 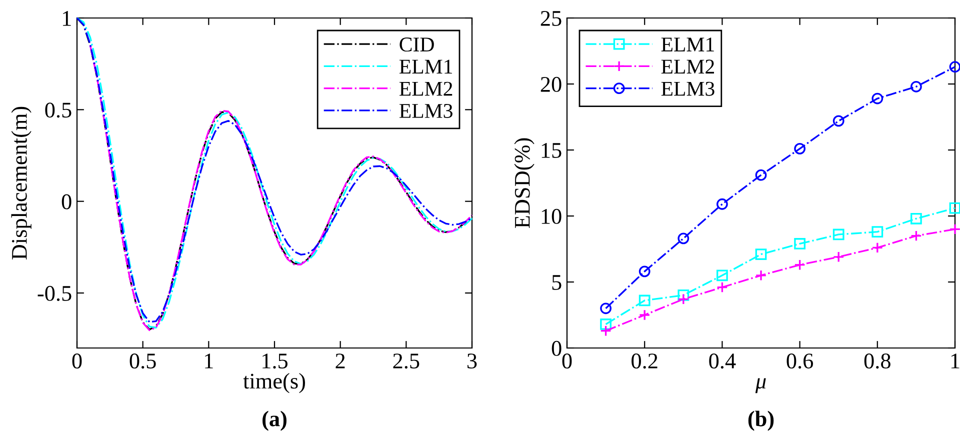 I want to click on x-tick-label: 2.5, so click(x=406, y=361).